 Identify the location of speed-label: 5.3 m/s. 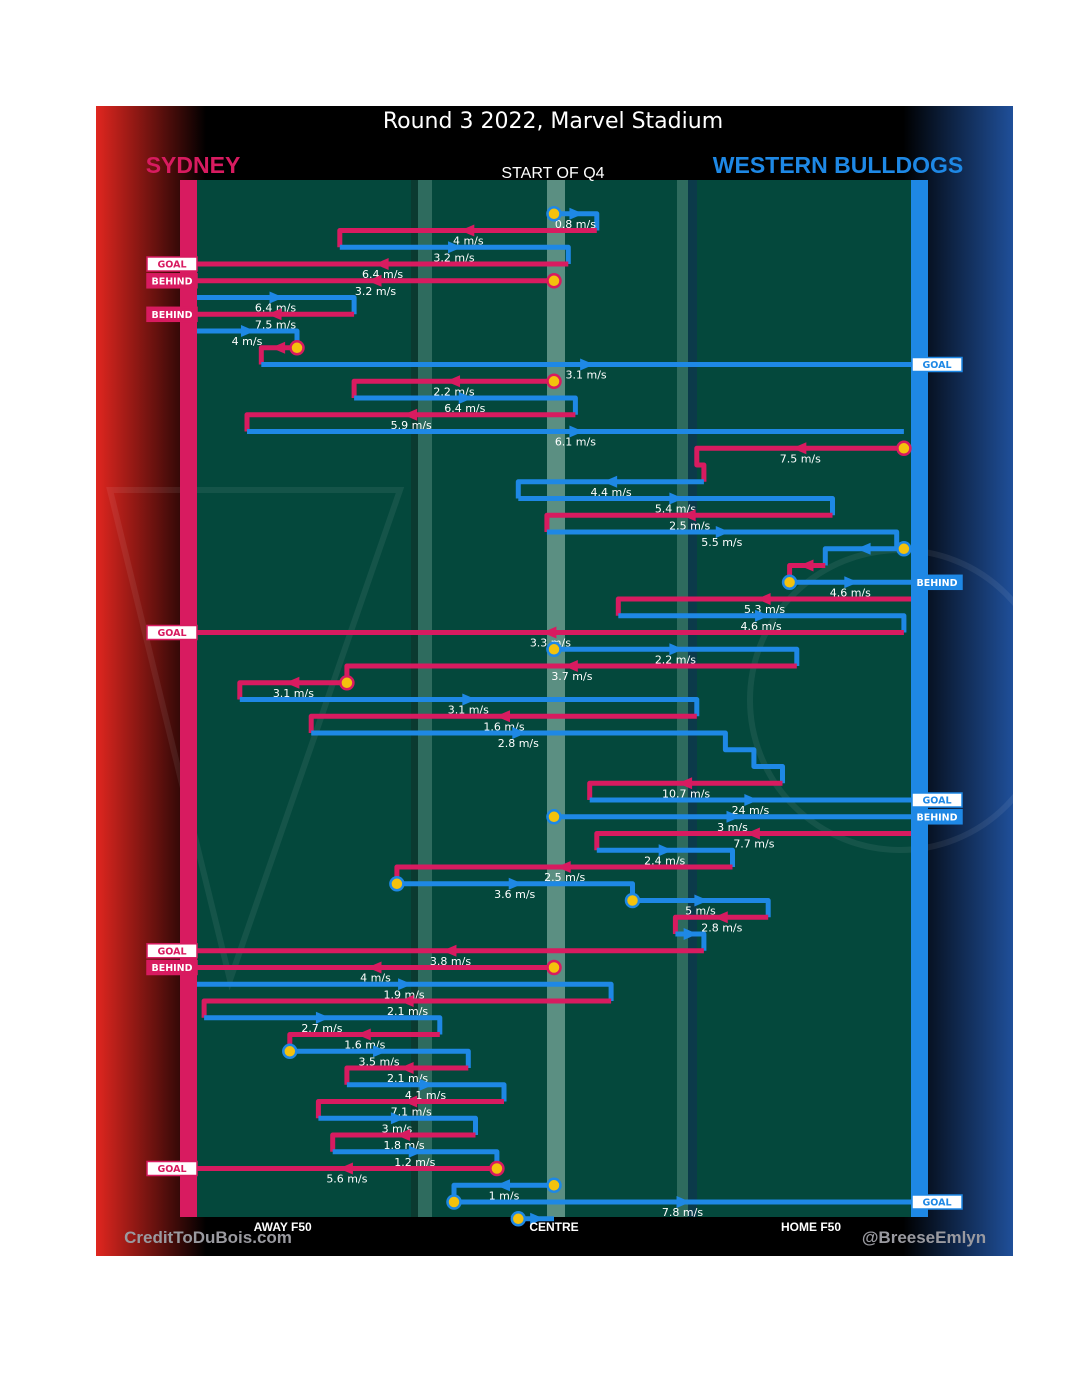
(764, 609).